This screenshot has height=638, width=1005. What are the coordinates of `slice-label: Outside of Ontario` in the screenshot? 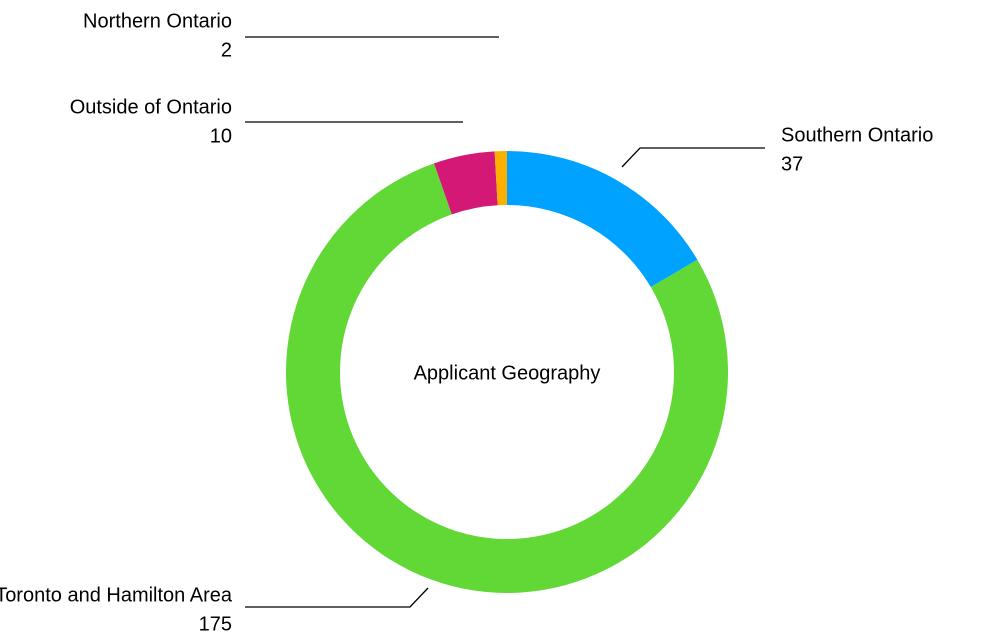 It's located at (151, 107).